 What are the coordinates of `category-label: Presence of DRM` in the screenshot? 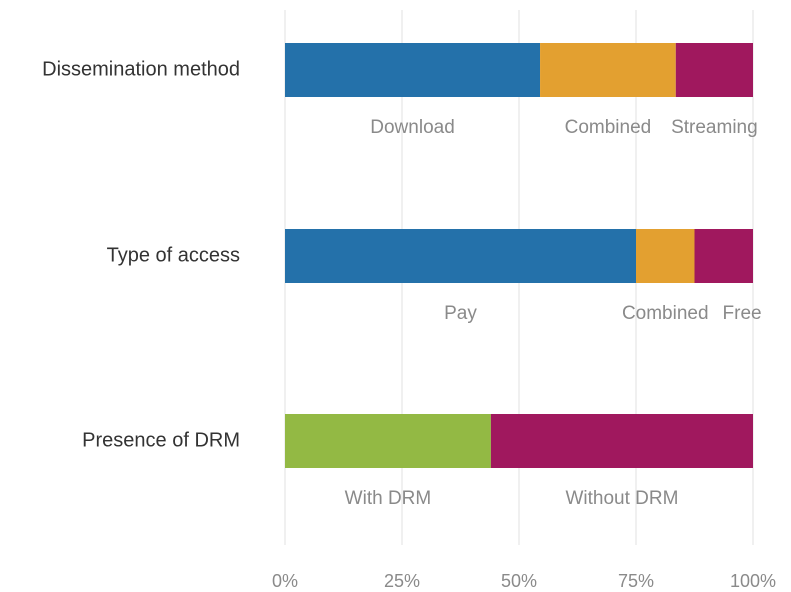 It's located at (161, 440).